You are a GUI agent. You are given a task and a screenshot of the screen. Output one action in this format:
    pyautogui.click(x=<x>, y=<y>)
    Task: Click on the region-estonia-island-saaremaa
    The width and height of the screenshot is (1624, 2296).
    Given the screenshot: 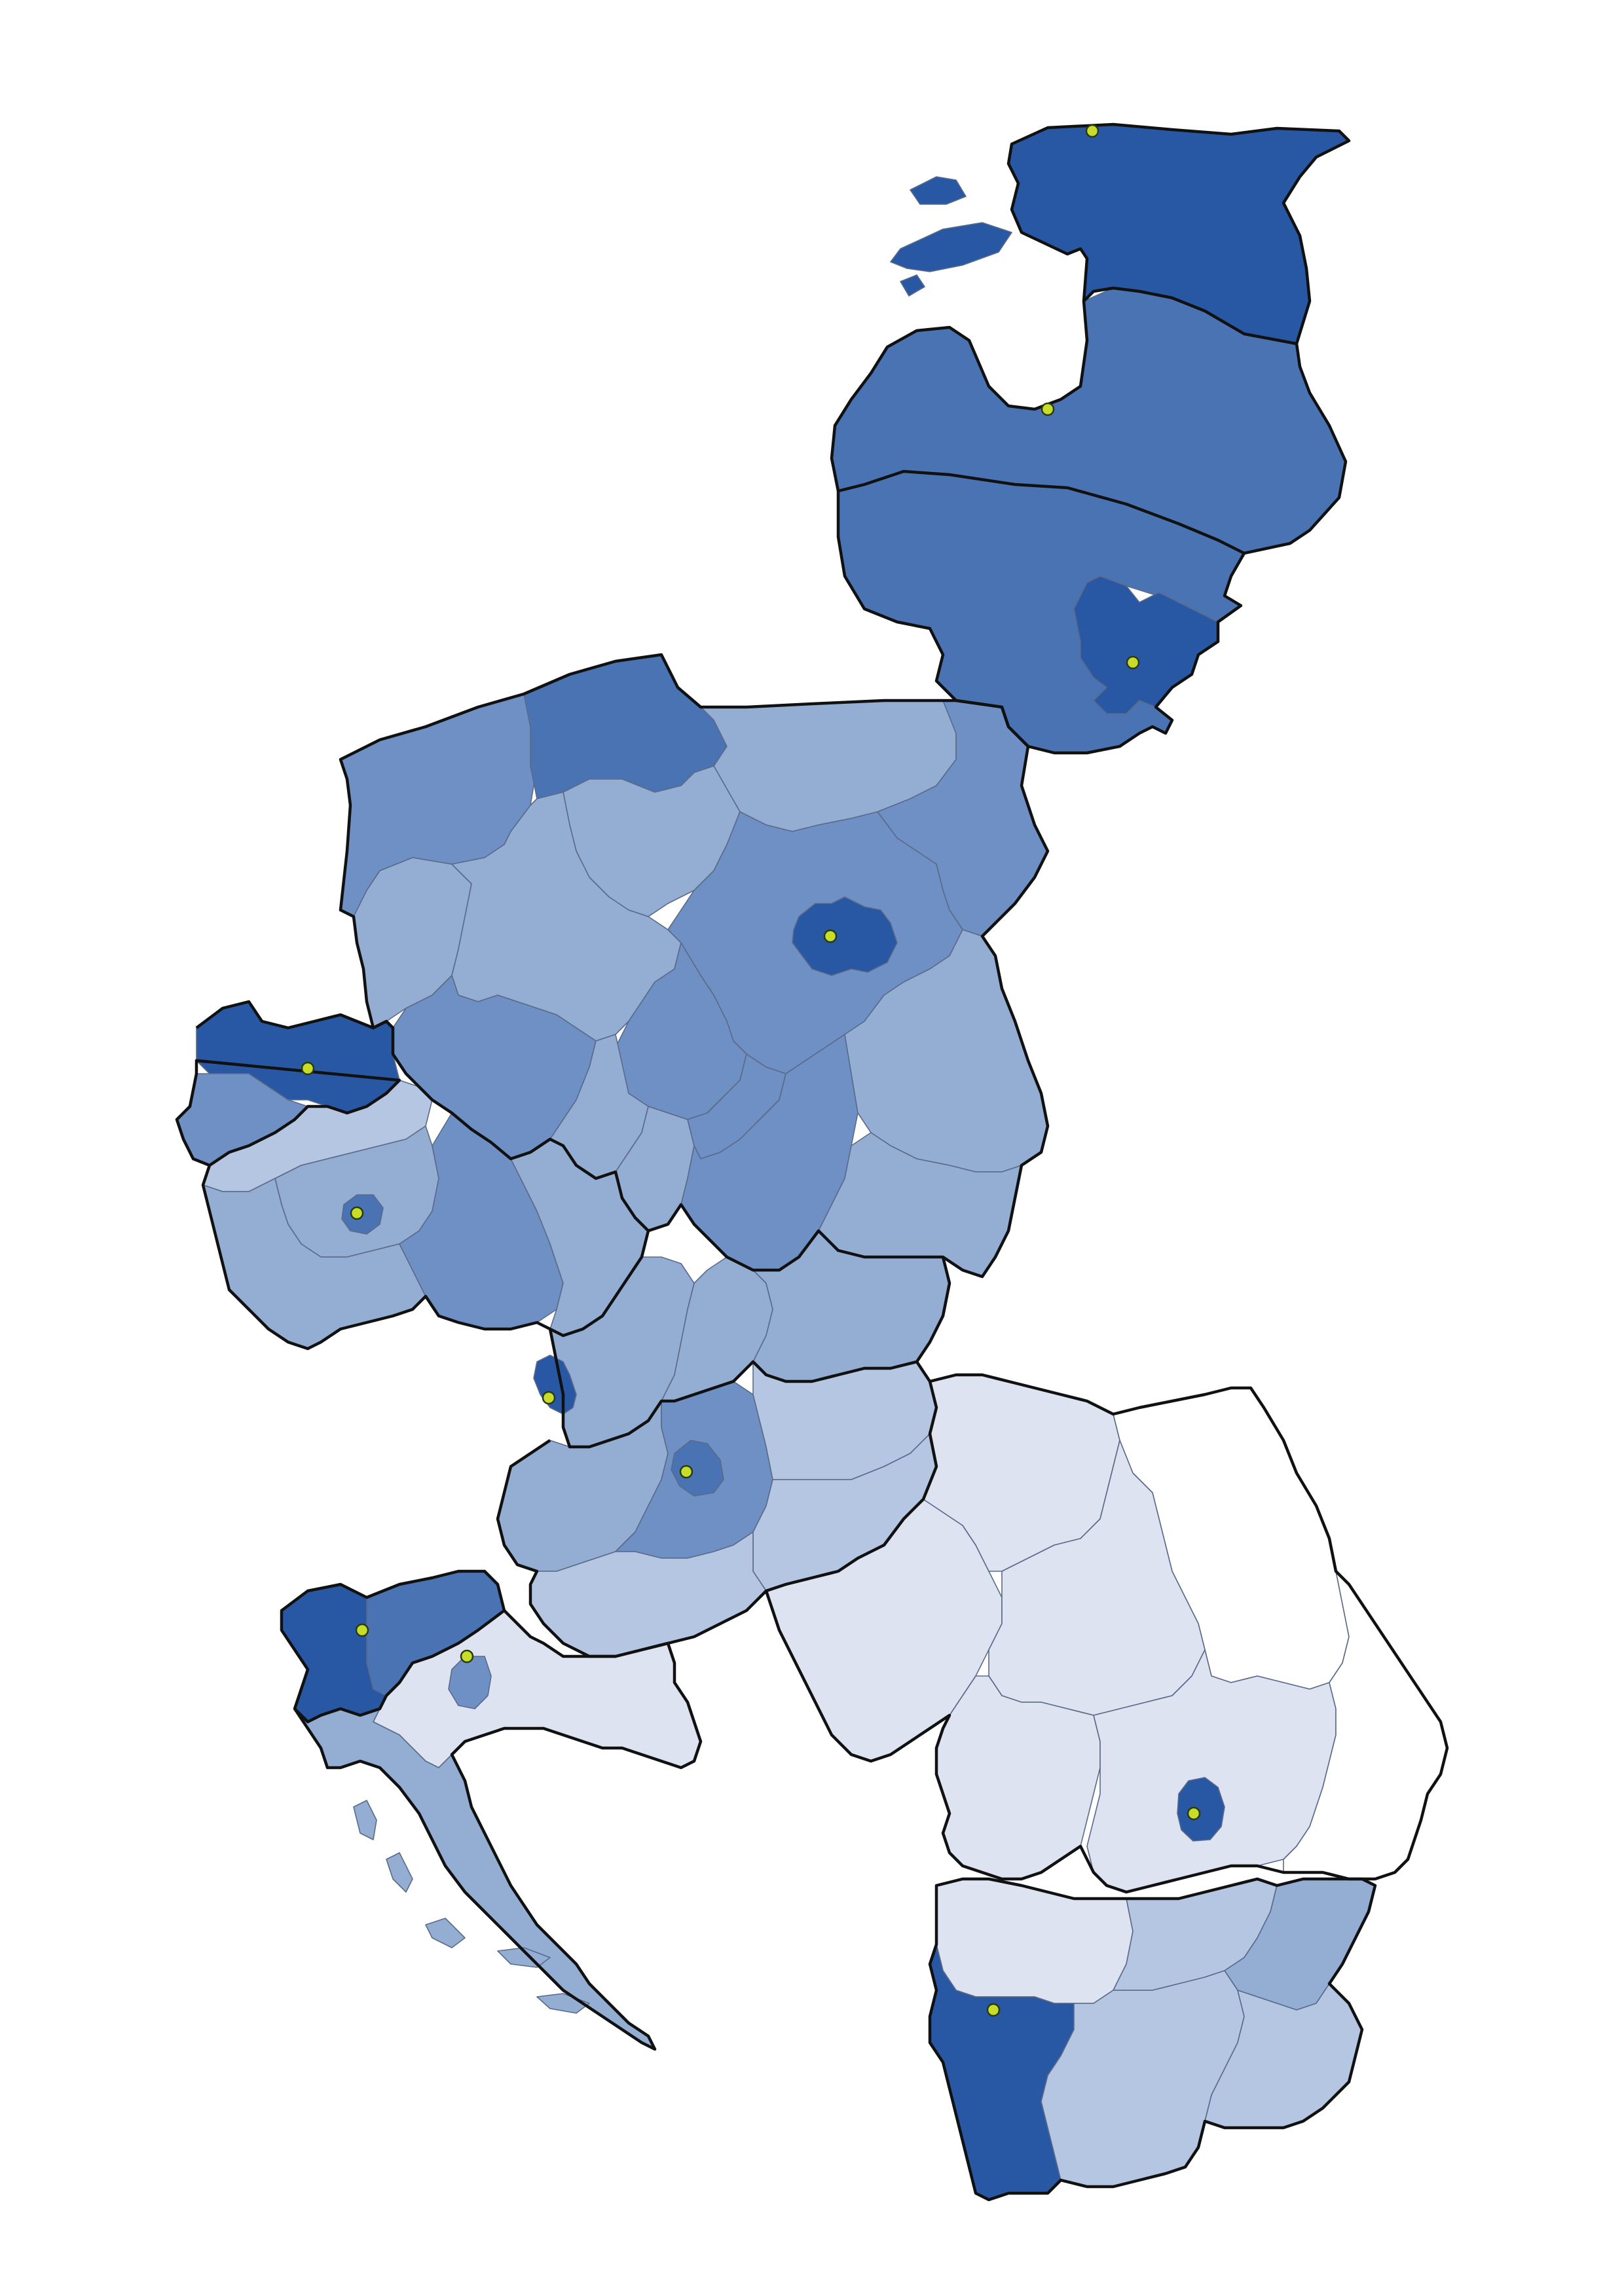 What is the action you would take?
    pyautogui.click(x=951, y=247)
    